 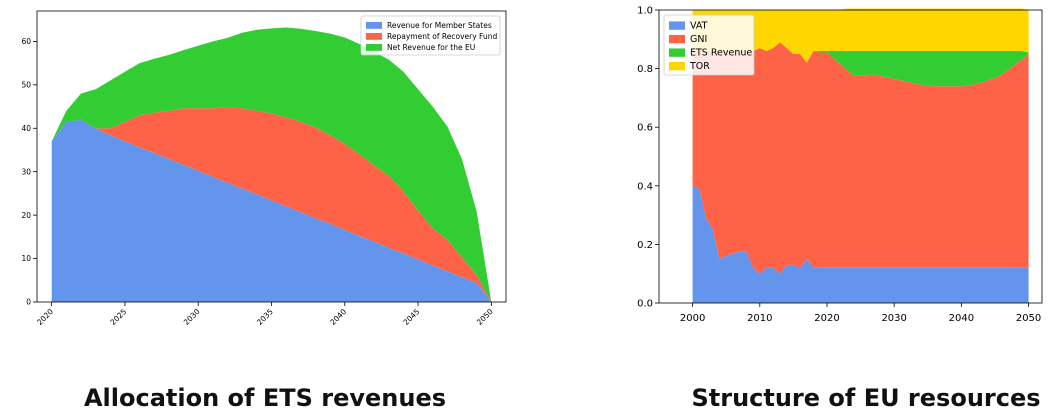 I want to click on y-tick-label: 0.0, so click(x=645, y=304).